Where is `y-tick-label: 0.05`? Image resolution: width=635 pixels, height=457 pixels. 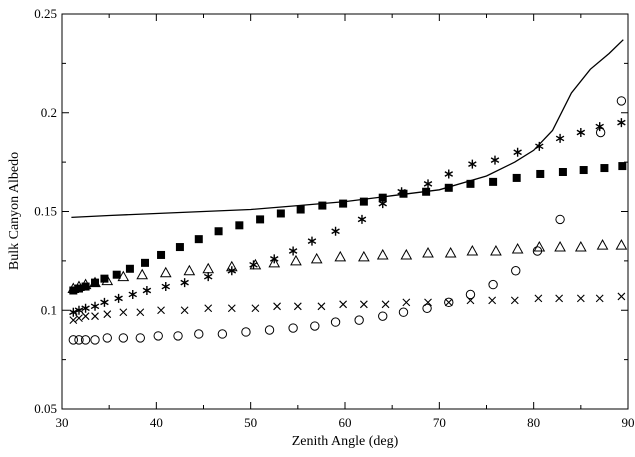
y-tick-label: 0.05 is located at coordinates (45, 408).